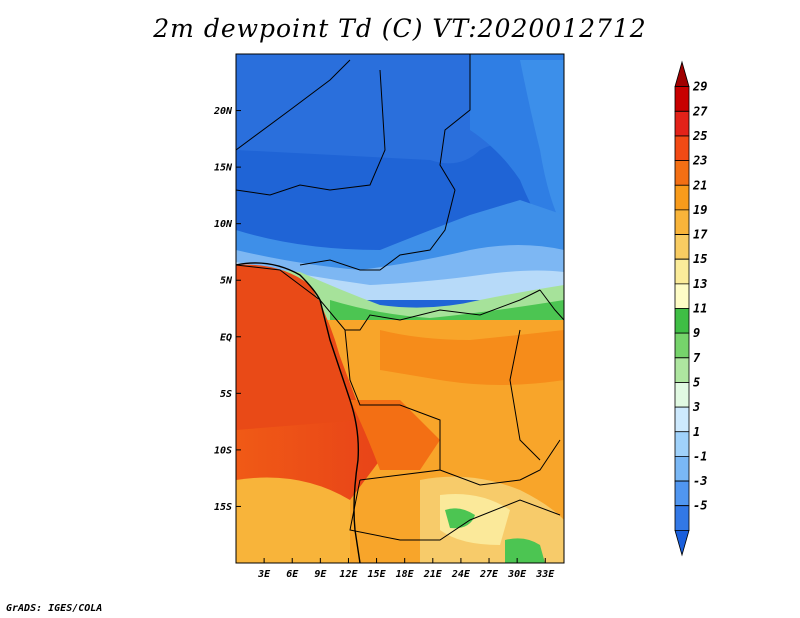 Image resolution: width=800 pixels, height=618 pixels. I want to click on lat-tick-label: 15S, so click(223, 507).